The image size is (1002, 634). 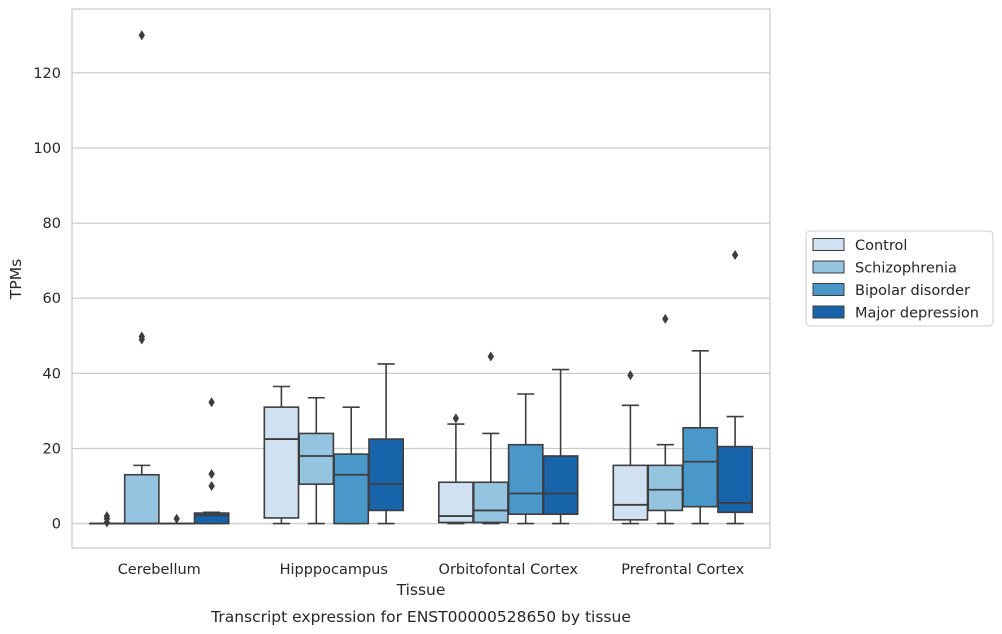 I want to click on y-axis-ticks: 0 20 40 60 80 100 120, so click(x=47, y=299).